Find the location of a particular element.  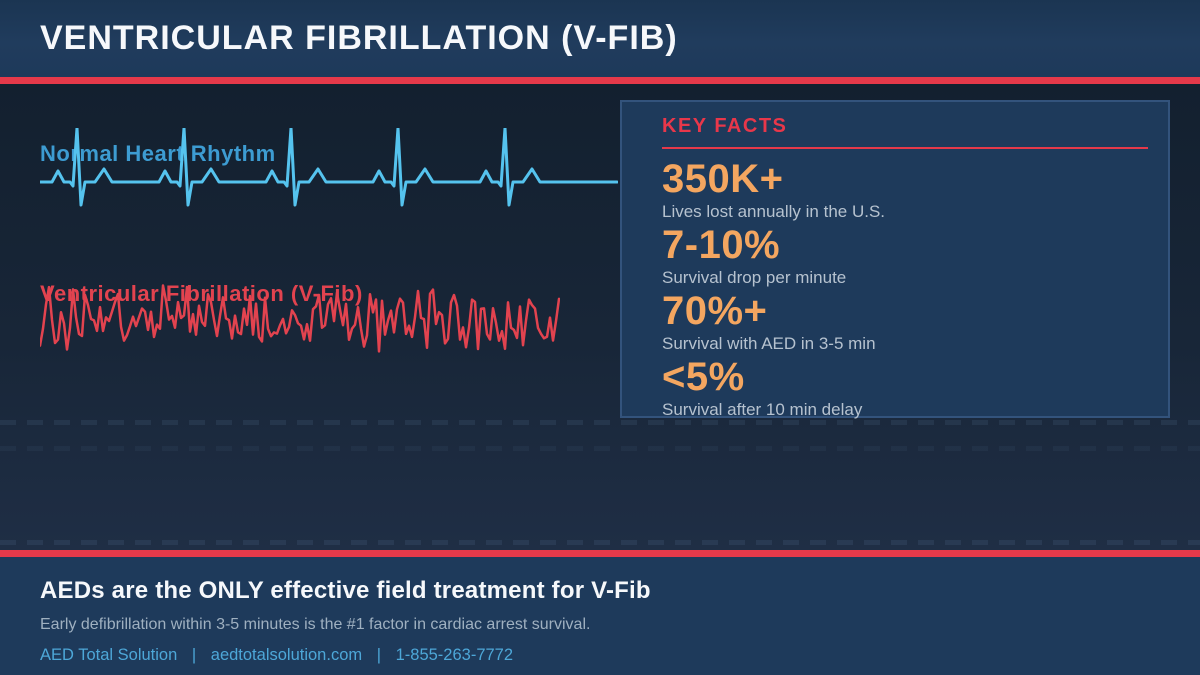

key-facts-title: KEY FACTS is located at coordinates (725, 126).